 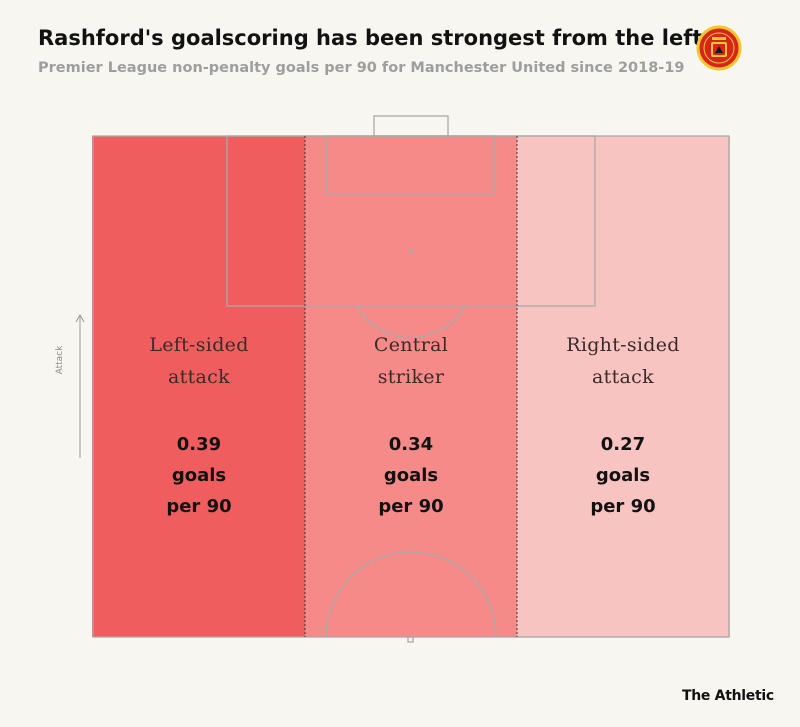 I want to click on zone-label-line: Right-sided, so click(x=623, y=345).